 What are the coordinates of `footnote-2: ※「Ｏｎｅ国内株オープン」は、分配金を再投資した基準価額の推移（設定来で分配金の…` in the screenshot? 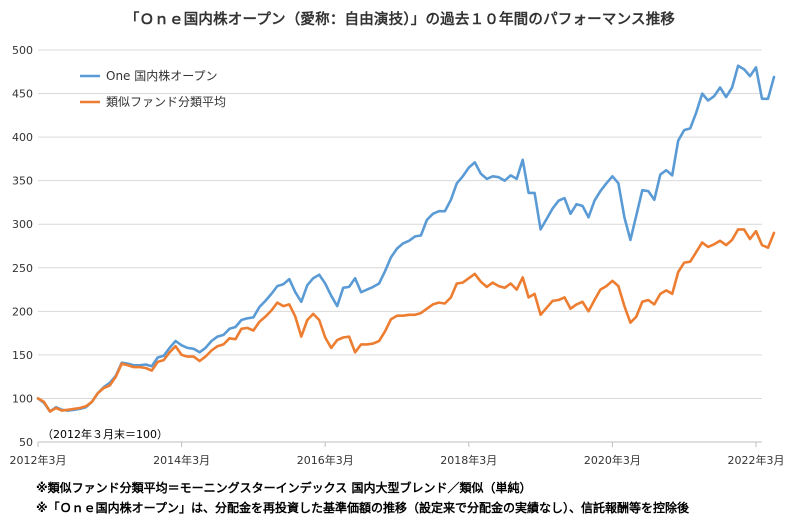 It's located at (362, 508).